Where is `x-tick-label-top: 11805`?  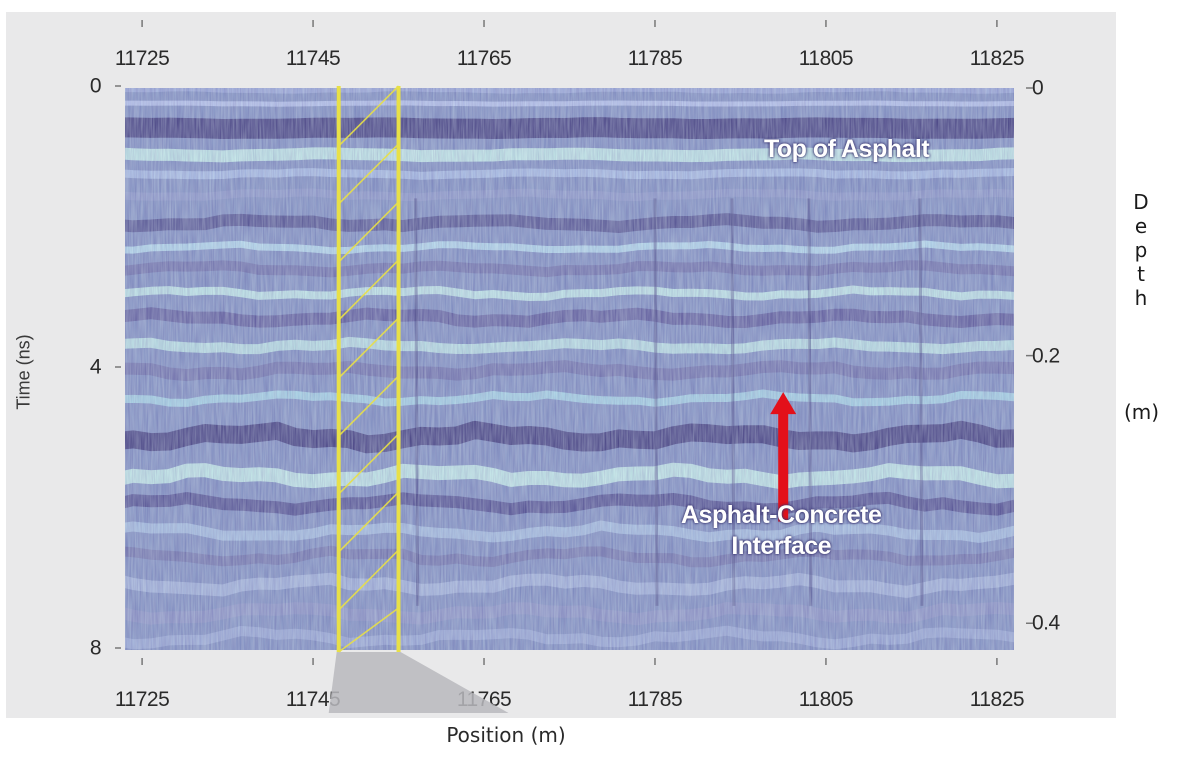
x-tick-label-top: 11805 is located at coordinates (826, 58).